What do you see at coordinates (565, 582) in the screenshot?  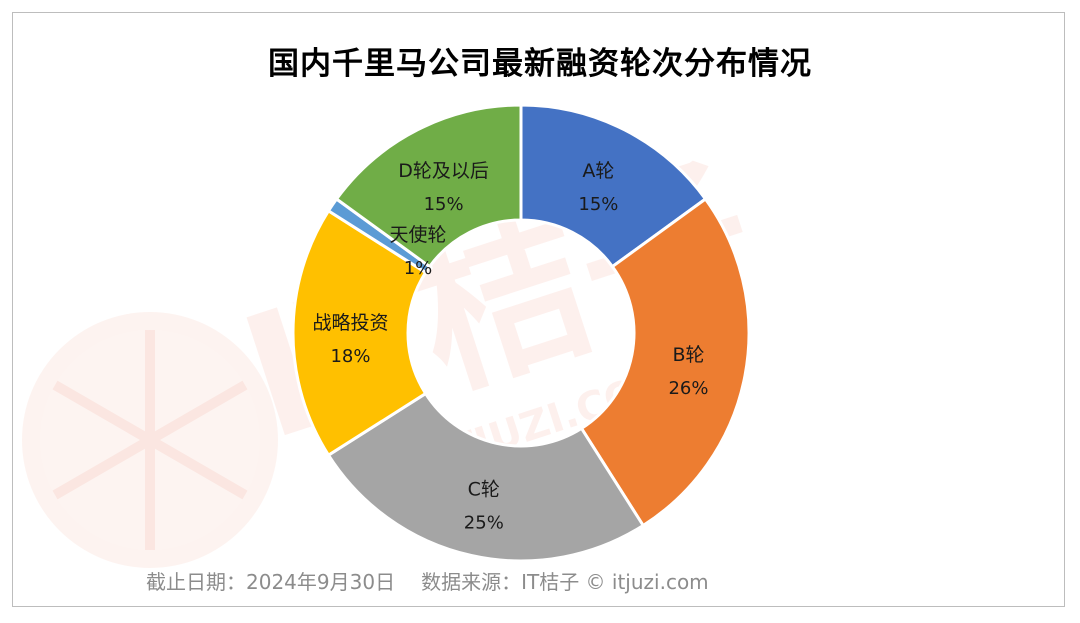 I see `footer-source: 数据来源：IT桔子 © itjuzi.com` at bounding box center [565, 582].